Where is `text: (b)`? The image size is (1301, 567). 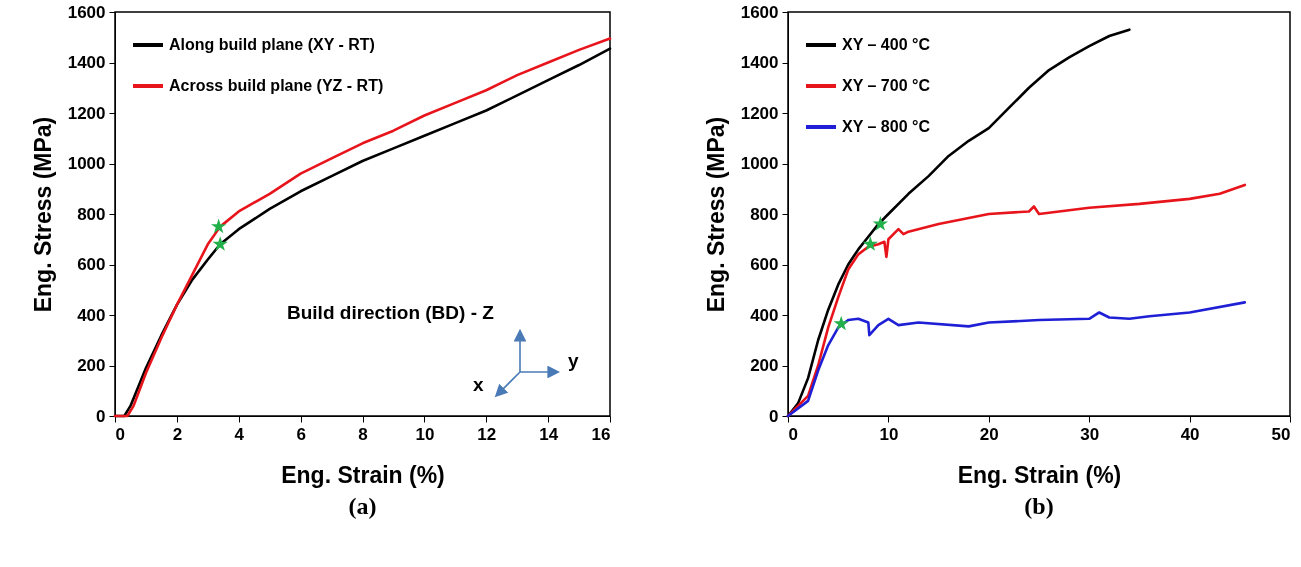
text: (b) is located at coordinates (1039, 506).